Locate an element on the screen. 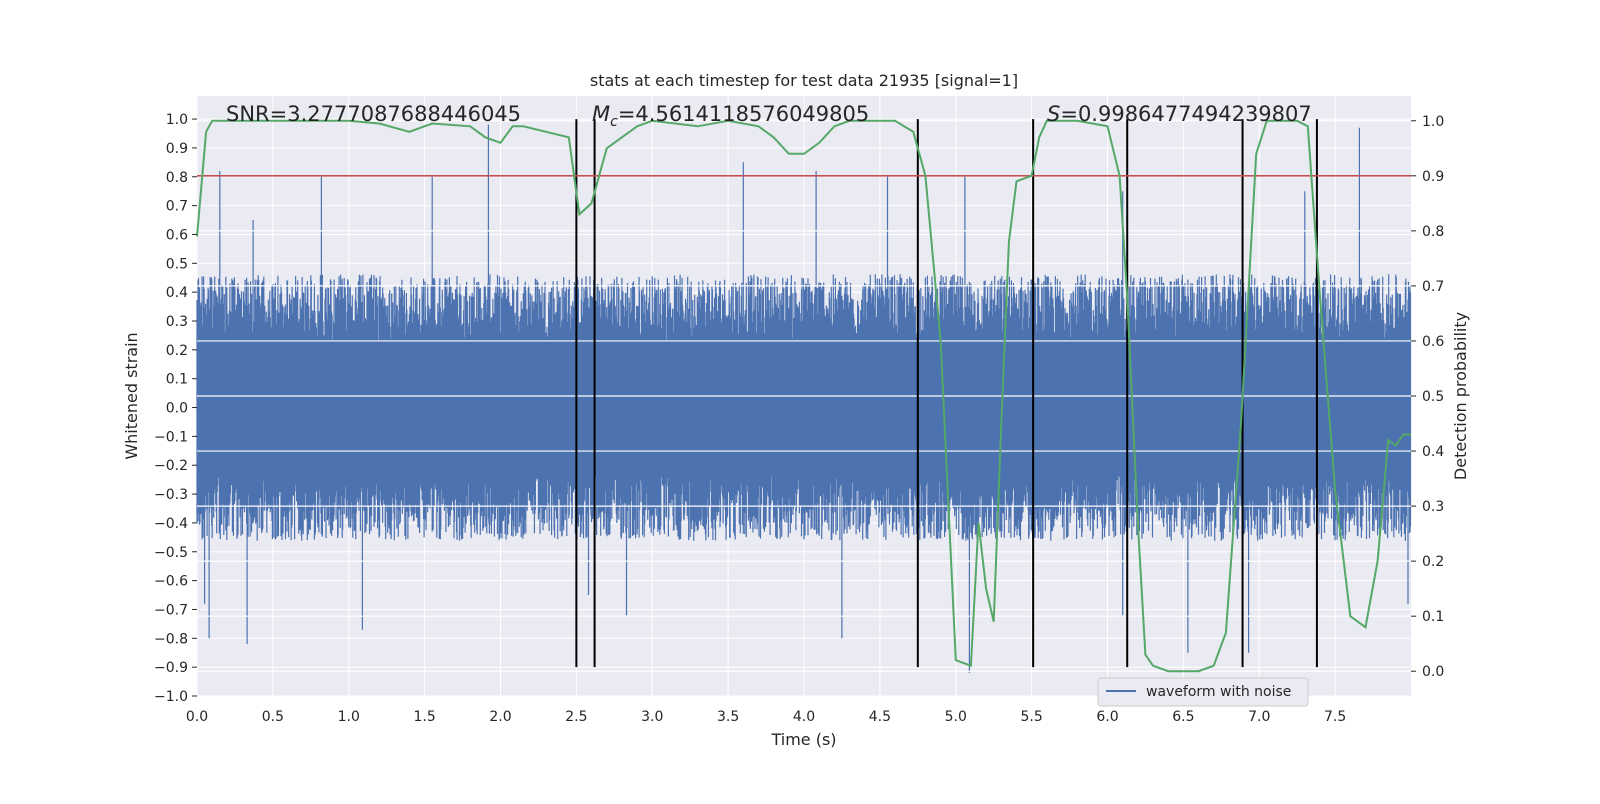  y2-tick-label: 0.2 is located at coordinates (1433, 562).